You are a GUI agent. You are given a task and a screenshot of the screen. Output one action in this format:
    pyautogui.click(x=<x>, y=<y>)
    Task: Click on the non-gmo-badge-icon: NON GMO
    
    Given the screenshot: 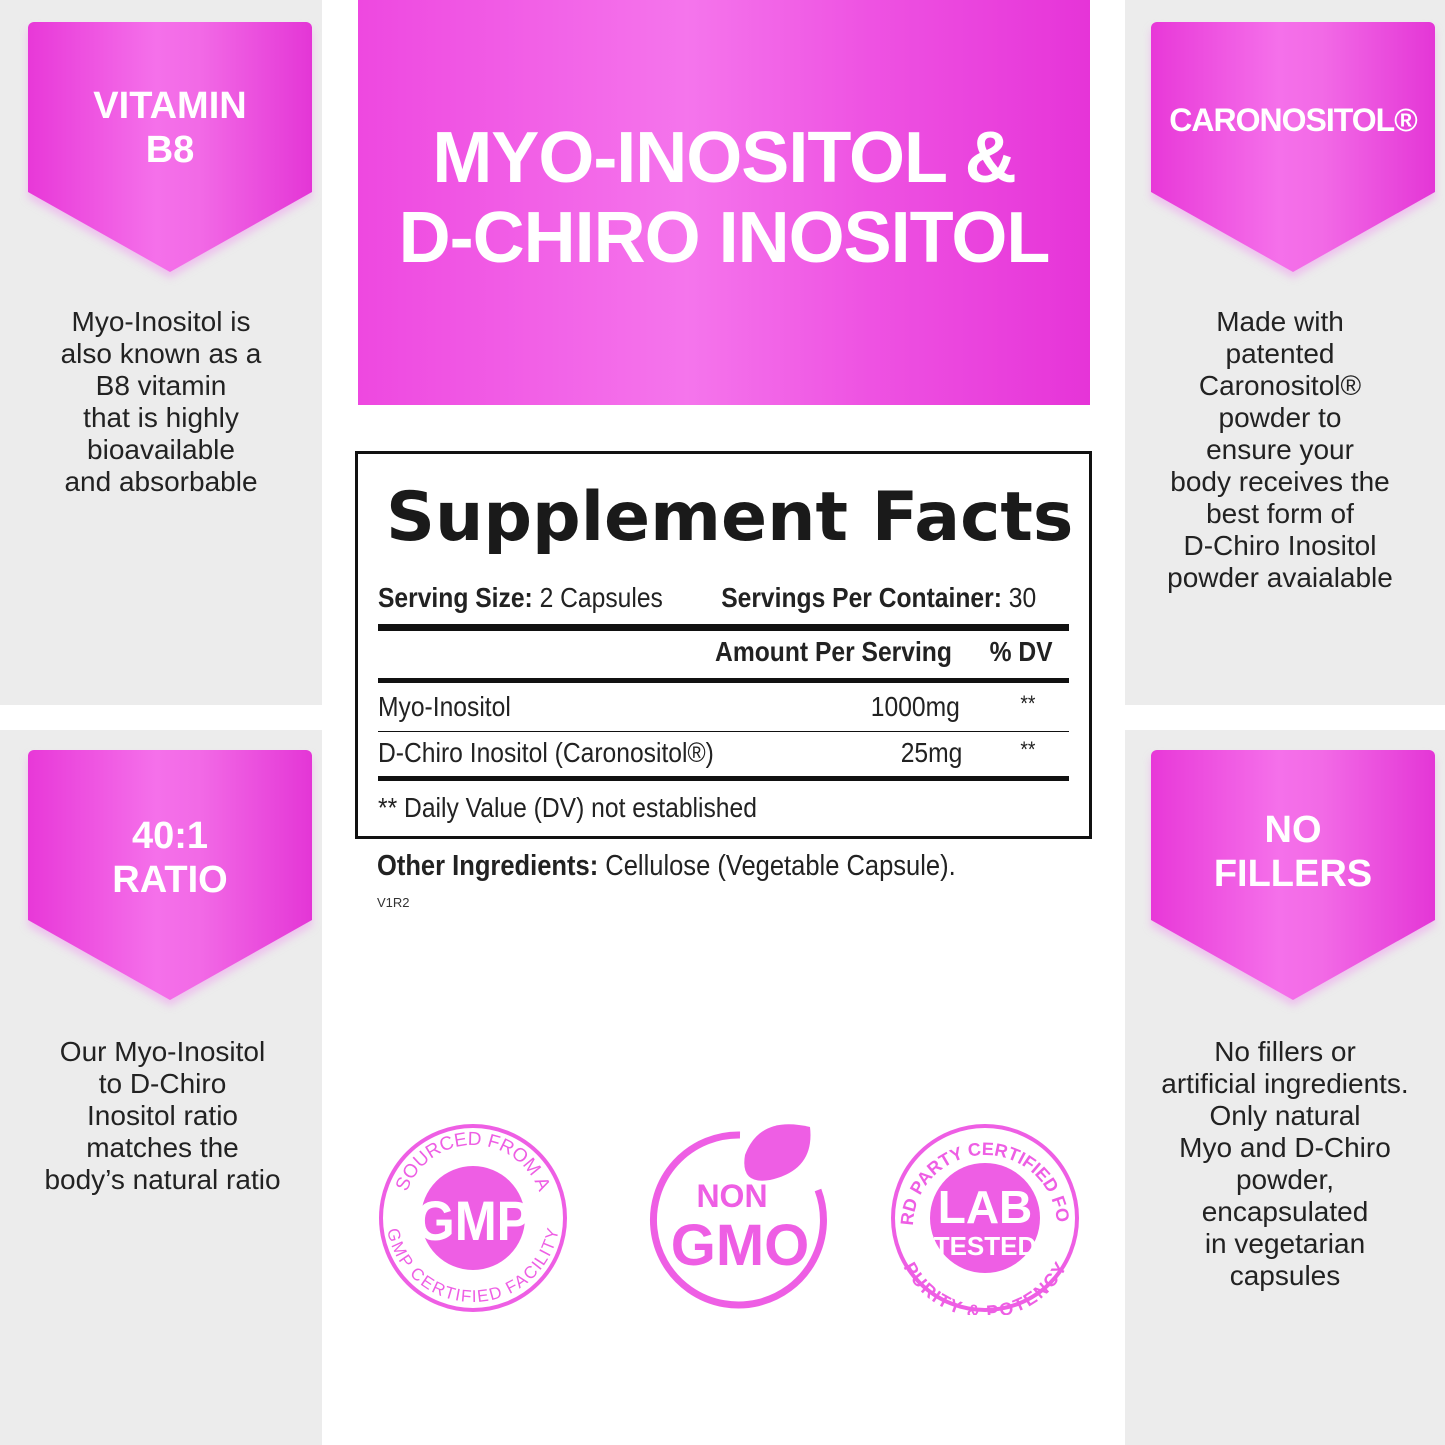 What is the action you would take?
    pyautogui.click(x=738, y=1216)
    